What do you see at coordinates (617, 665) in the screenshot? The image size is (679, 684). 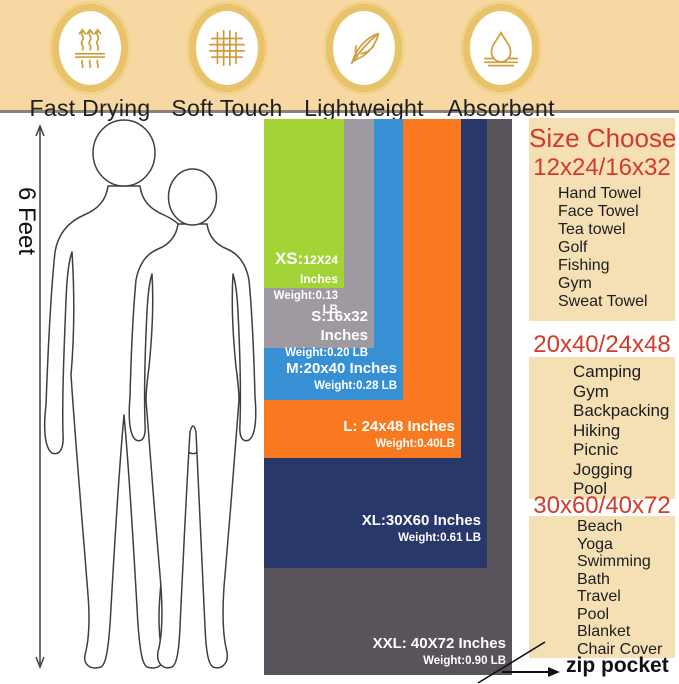 I see `zip-pocket-label: zip pocket` at bounding box center [617, 665].